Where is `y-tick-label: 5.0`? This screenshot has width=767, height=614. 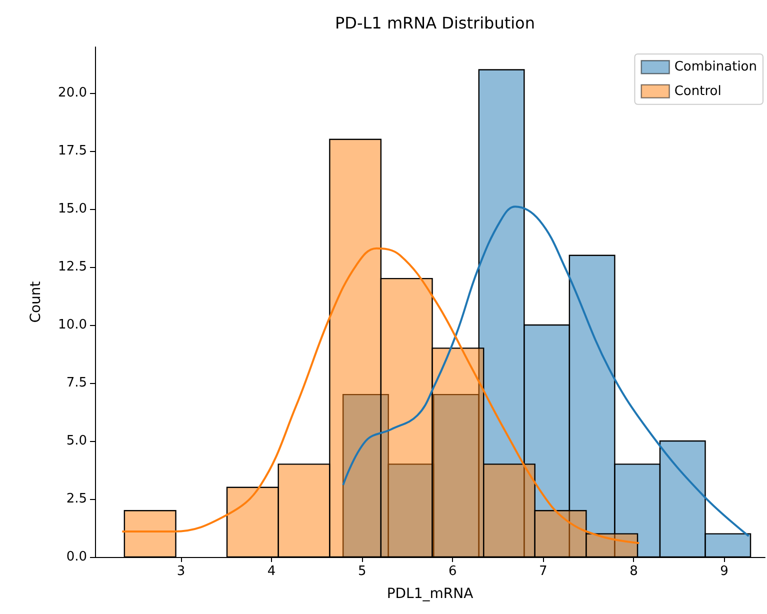 y-tick-label: 5.0 is located at coordinates (76, 440).